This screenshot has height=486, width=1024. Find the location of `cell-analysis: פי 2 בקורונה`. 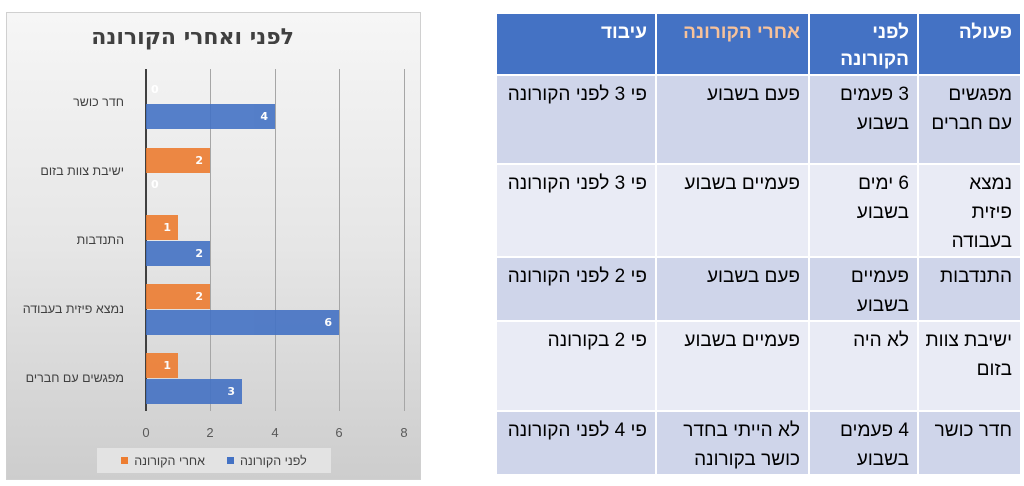

cell-analysis: פי 2 בקורונה is located at coordinates (576, 366).